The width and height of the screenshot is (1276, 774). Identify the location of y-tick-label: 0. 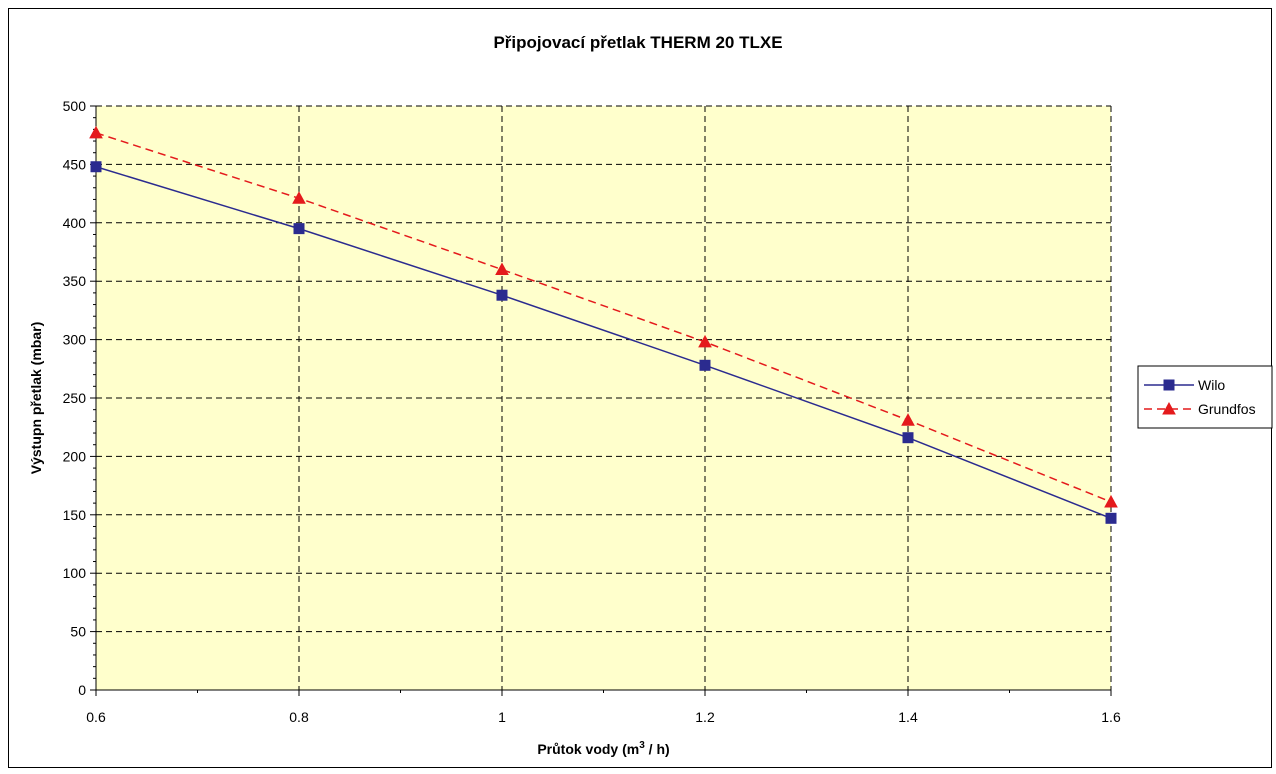
(82, 690).